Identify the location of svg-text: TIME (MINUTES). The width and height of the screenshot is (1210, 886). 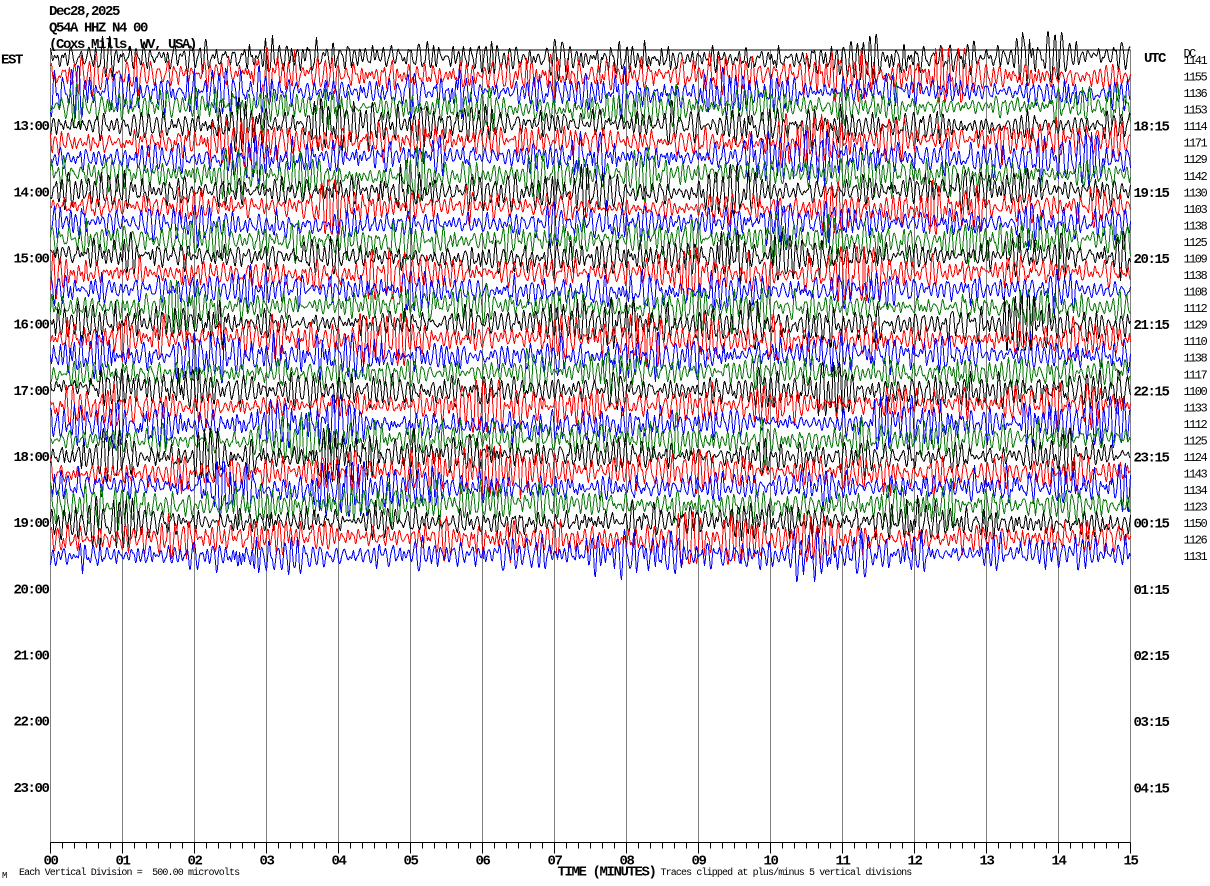
(607, 873).